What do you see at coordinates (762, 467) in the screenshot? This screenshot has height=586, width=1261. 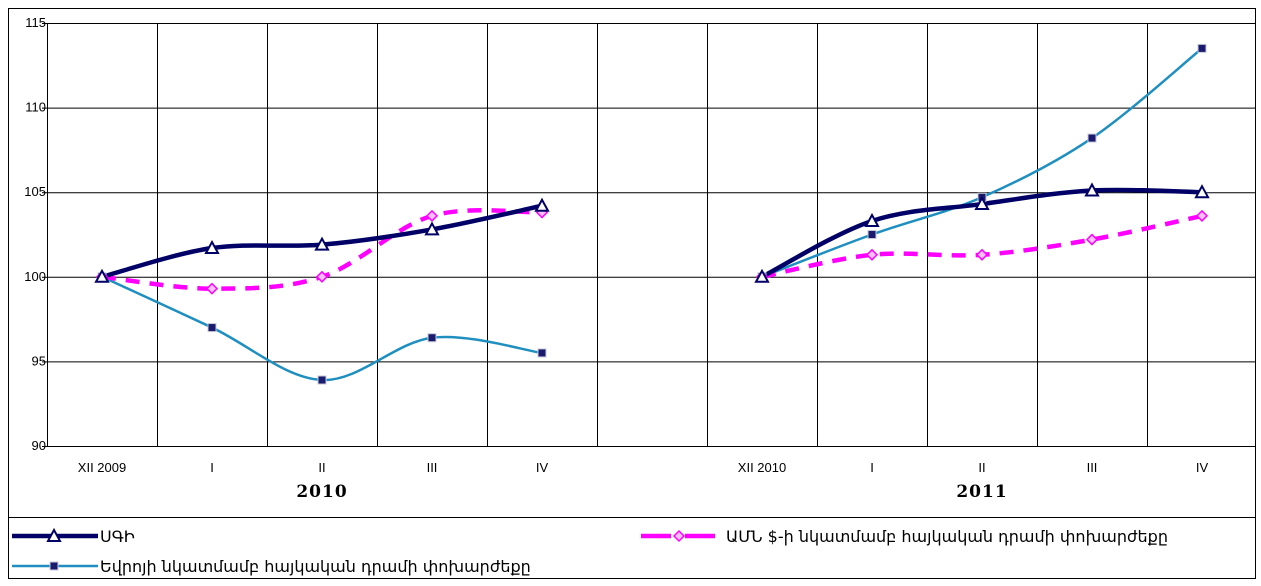 I see `x-tick-label: XII 2010` at bounding box center [762, 467].